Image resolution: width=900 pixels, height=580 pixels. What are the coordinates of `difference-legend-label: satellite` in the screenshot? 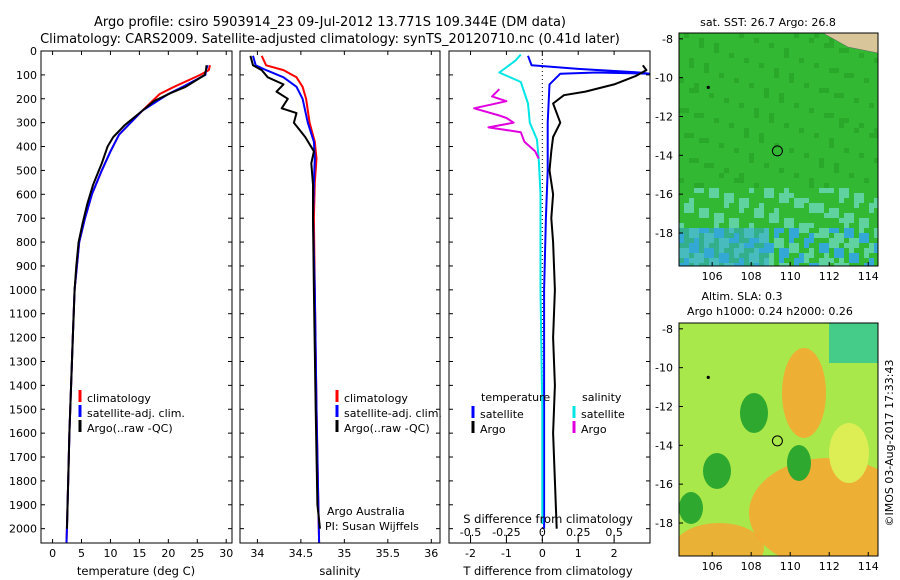 It's located at (603, 414).